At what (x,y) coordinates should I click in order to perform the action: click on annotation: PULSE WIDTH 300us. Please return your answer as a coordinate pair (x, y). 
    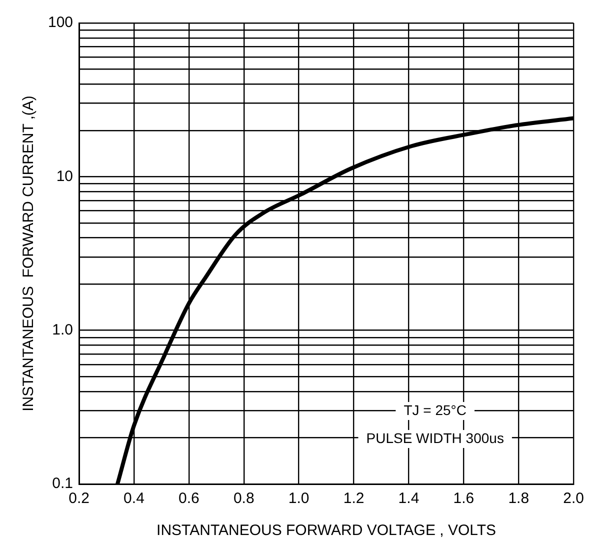
    Looking at the image, I should click on (435, 438).